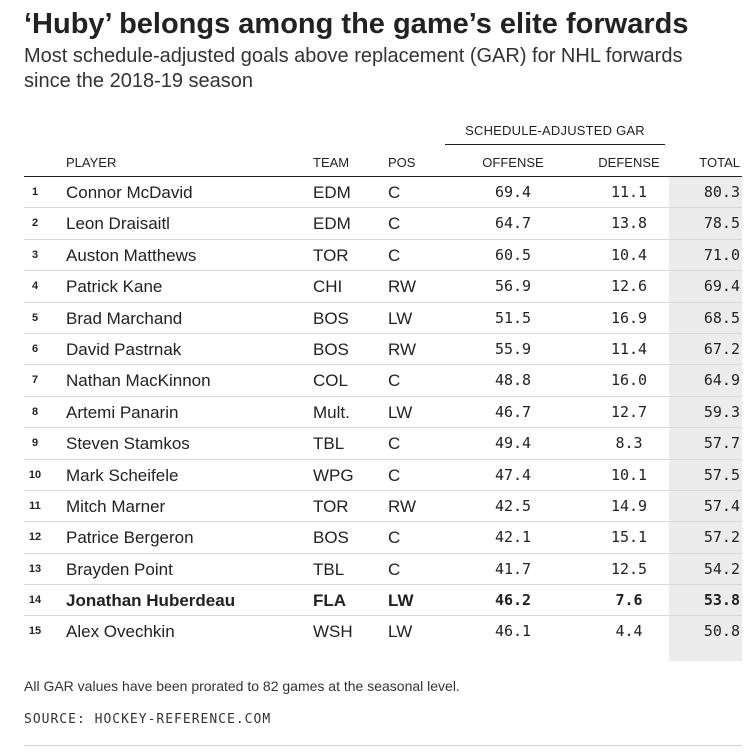 This screenshot has width=756, height=754. I want to click on total-column-shading, so click(705, 418).